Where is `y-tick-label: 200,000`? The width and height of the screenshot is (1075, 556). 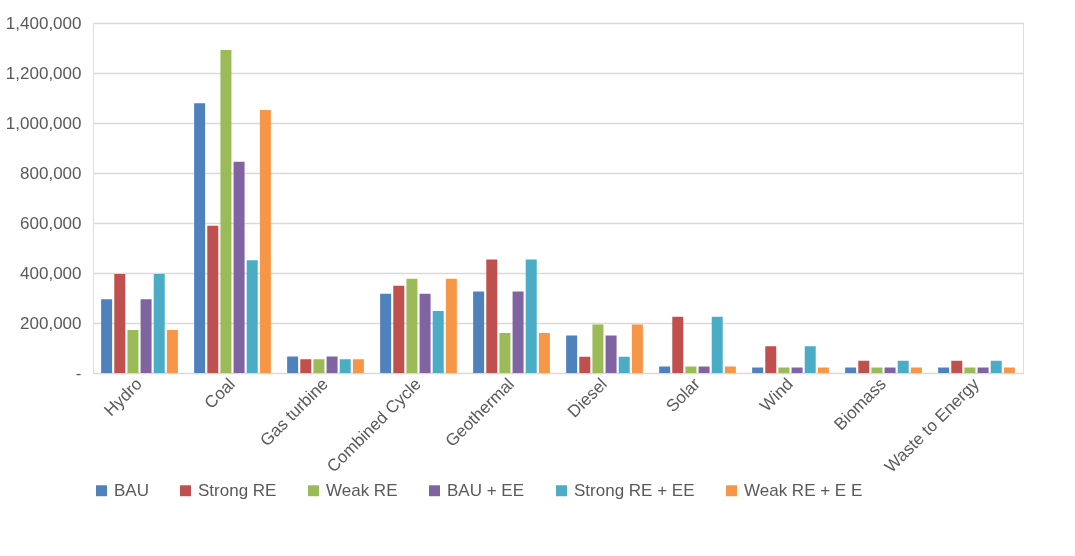 y-tick-label: 200,000 is located at coordinates (51, 323).